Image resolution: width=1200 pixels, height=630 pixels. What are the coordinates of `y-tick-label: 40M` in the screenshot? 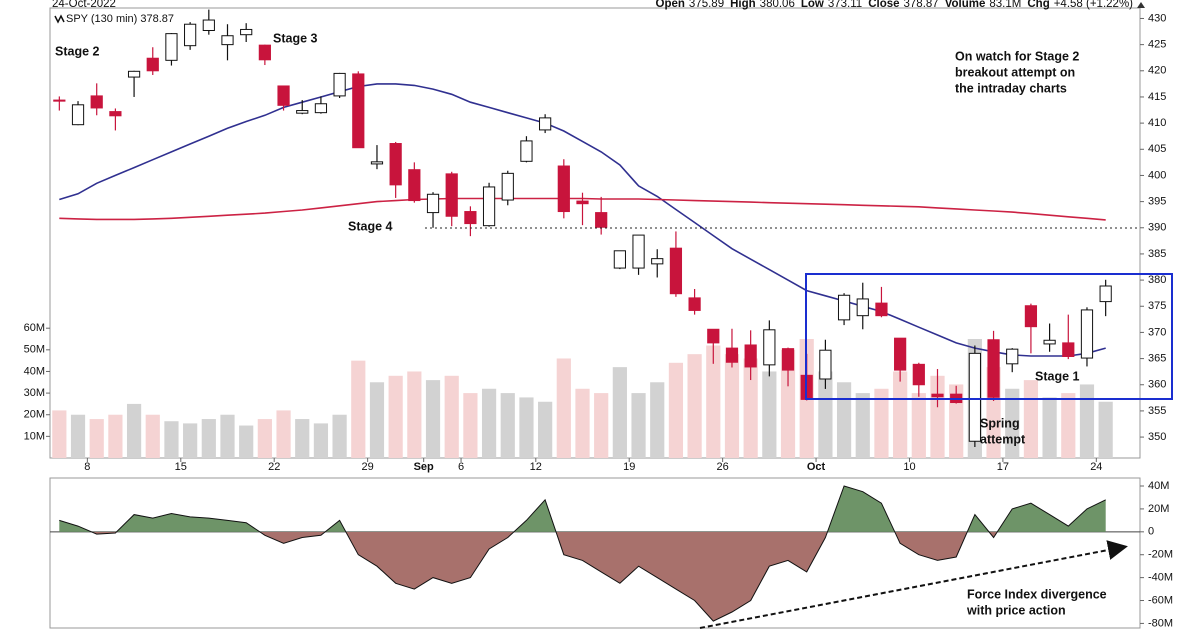 It's located at (1158, 486).